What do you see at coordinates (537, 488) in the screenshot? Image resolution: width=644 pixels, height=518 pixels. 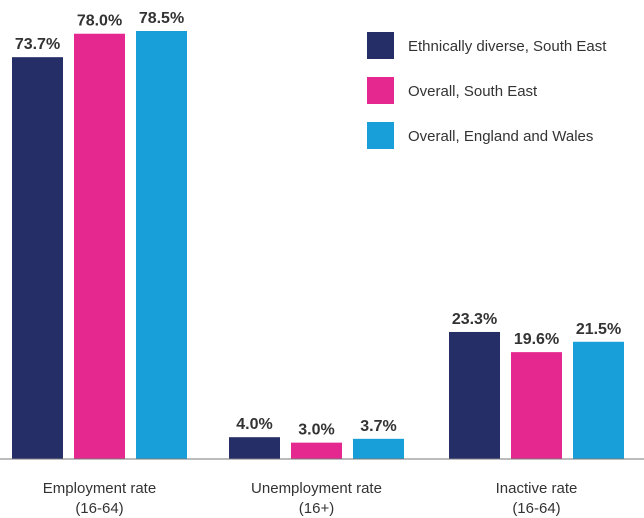 I see `category-label-3-line-1: Inactive rate` at bounding box center [537, 488].